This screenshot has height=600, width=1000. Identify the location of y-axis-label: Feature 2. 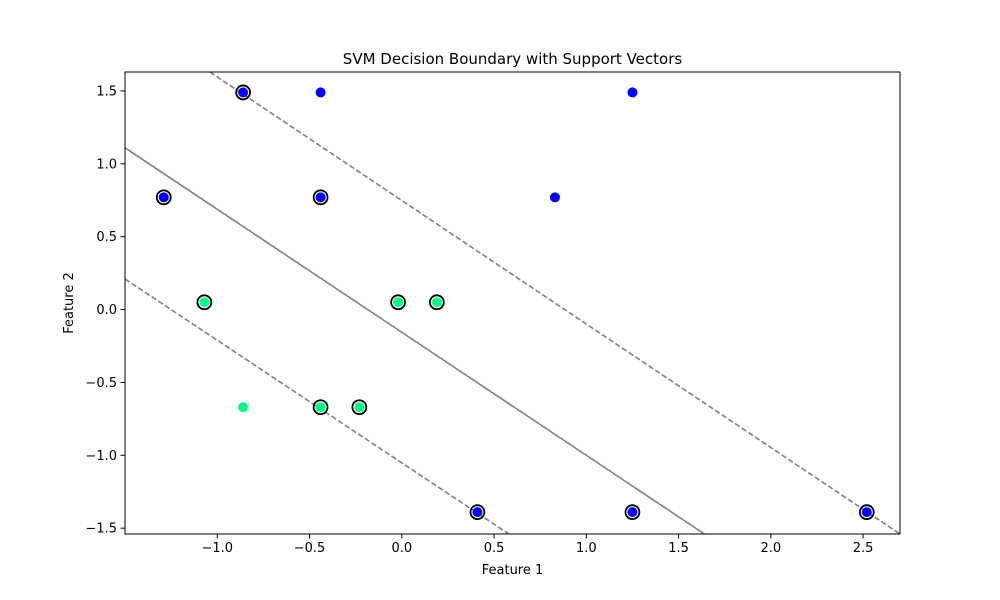
(69, 303).